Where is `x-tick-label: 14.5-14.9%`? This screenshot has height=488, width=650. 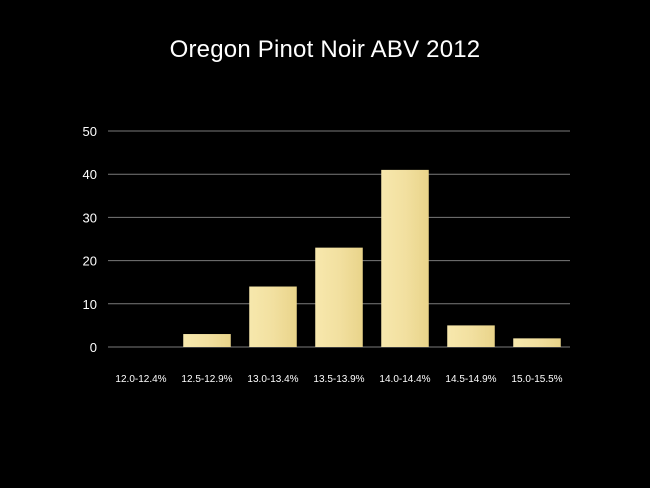
x-tick-label: 14.5-14.9% is located at coordinates (470, 379).